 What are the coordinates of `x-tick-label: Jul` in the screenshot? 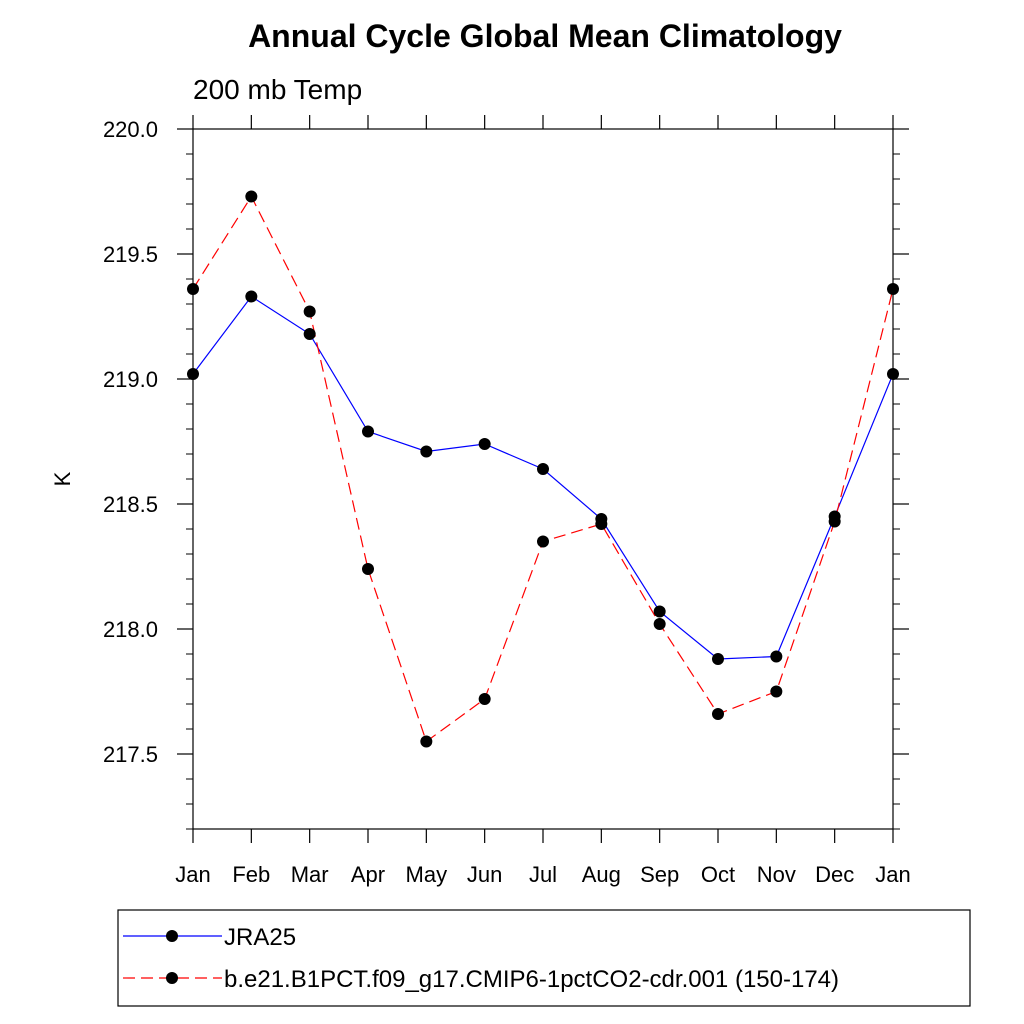 It's located at (543, 874).